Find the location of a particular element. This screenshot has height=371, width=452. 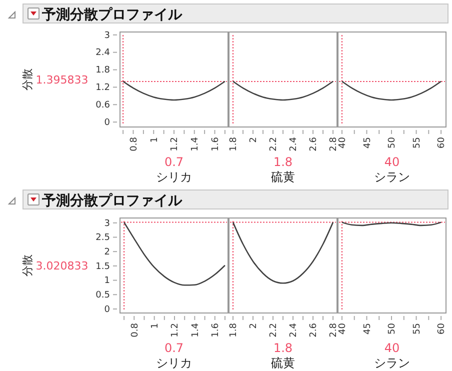

y-tick-label: 2 is located at coordinates (107, 252).